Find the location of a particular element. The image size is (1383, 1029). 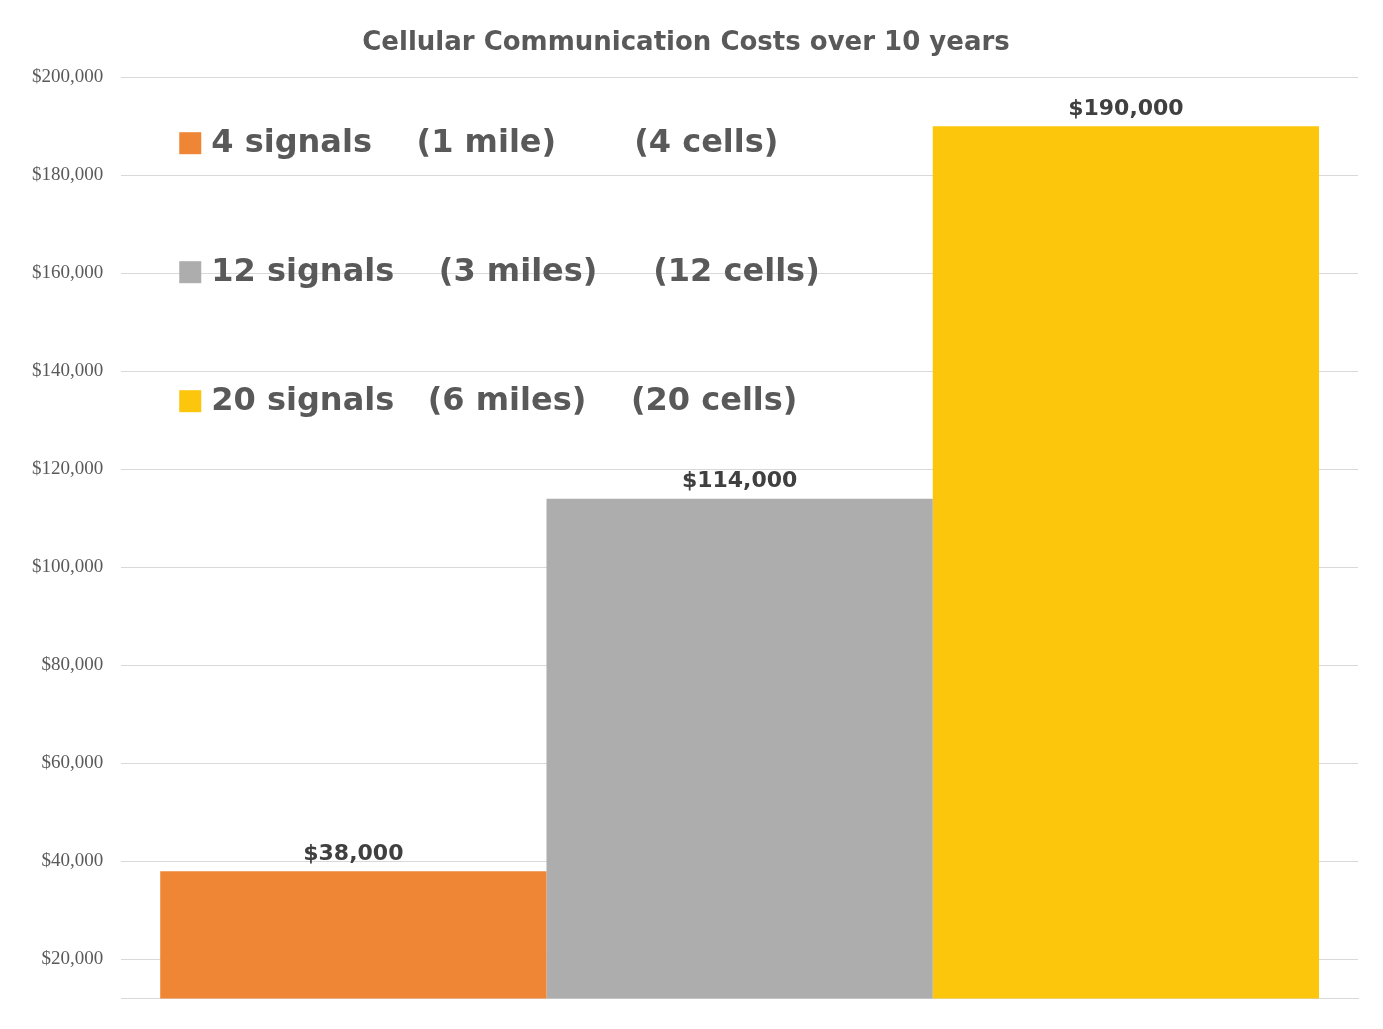

y-tick-label: $100,000 is located at coordinates (68, 566).